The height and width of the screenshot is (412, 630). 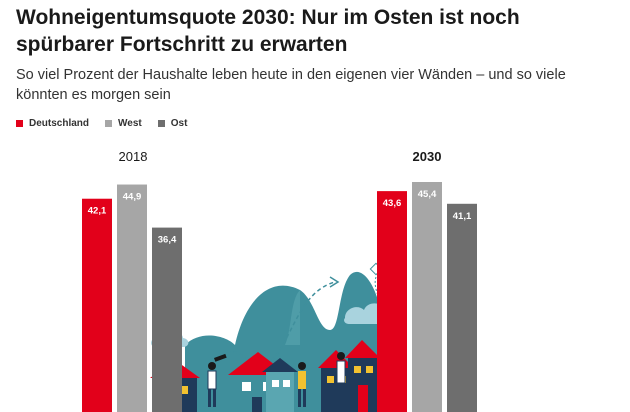 I want to click on dashed-arrow-path, so click(x=275, y=323).